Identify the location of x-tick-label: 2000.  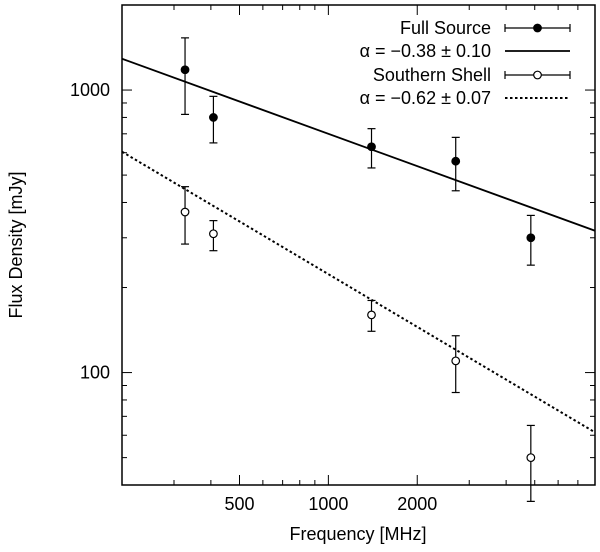
(417, 504).